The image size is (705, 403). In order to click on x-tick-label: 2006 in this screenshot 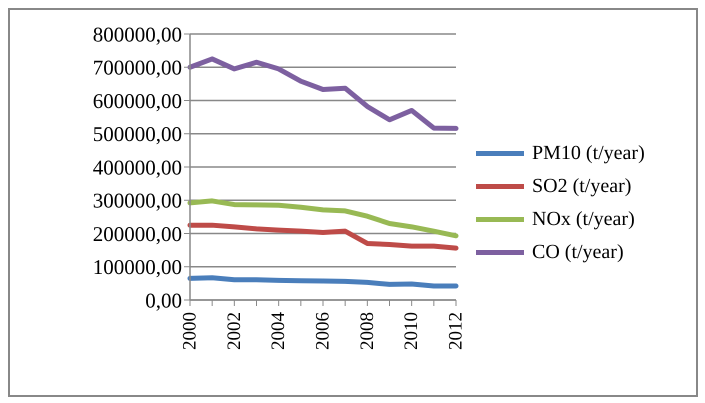, I will do `click(323, 331)`.